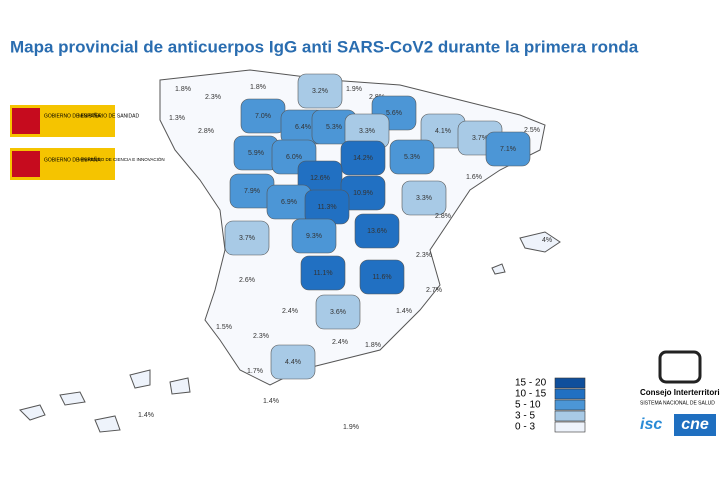  What do you see at coordinates (525, 416) in the screenshot?
I see `legend-label: 3 - 5` at bounding box center [525, 416].